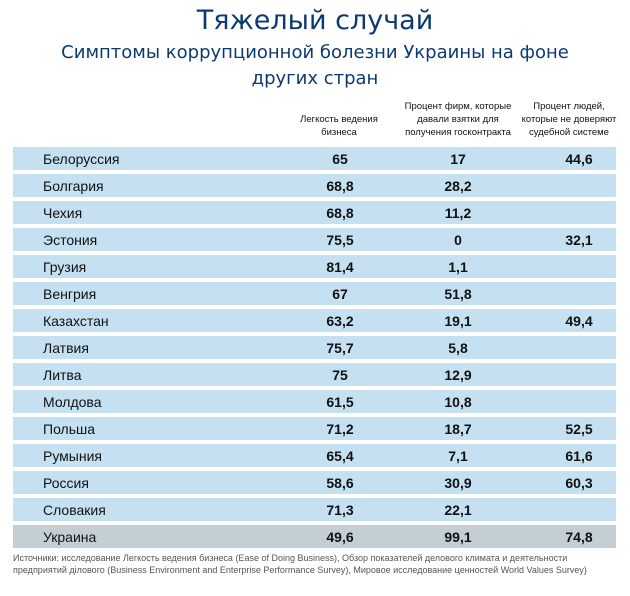 Image resolution: width=630 pixels, height=596 pixels. I want to click on column-header-line: Процент фирм, которые, so click(458, 106).